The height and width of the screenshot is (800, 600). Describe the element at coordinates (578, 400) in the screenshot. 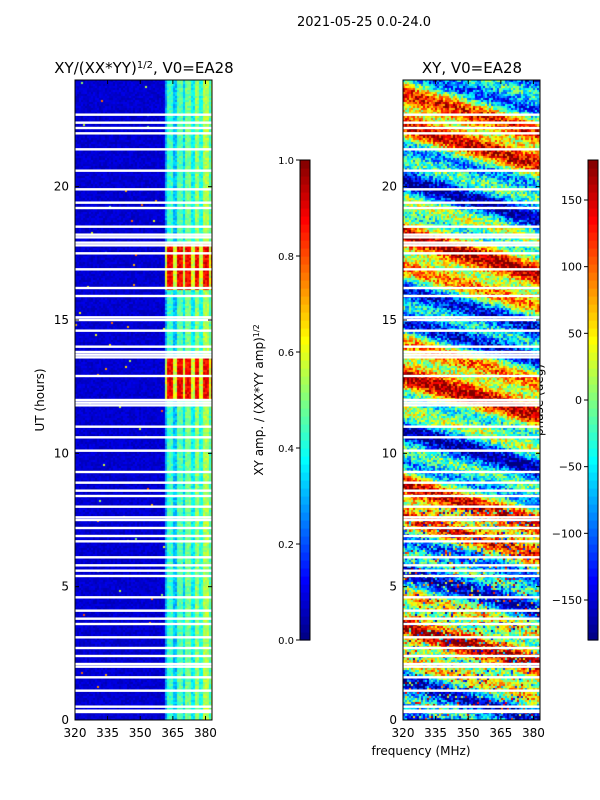

I see `colorbar-tick-label: 0` at that location.